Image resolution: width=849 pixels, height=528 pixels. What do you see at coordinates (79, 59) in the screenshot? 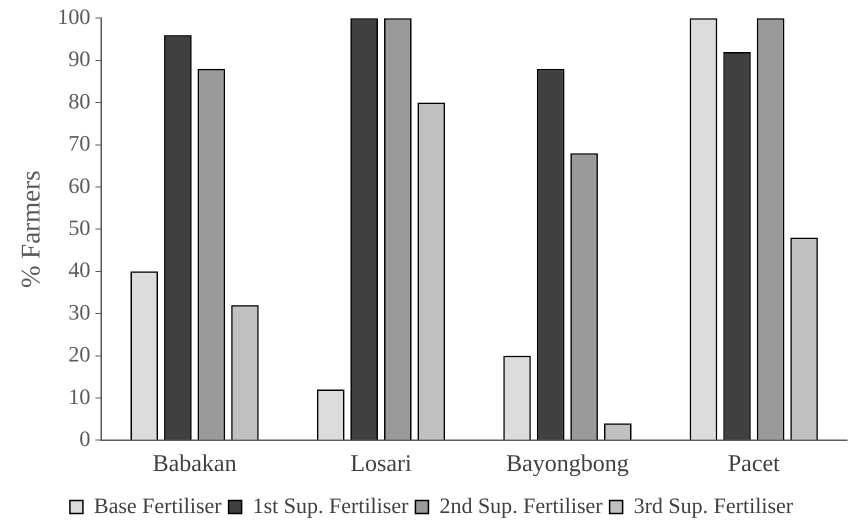
I see `y-tick-label: 90` at bounding box center [79, 59].